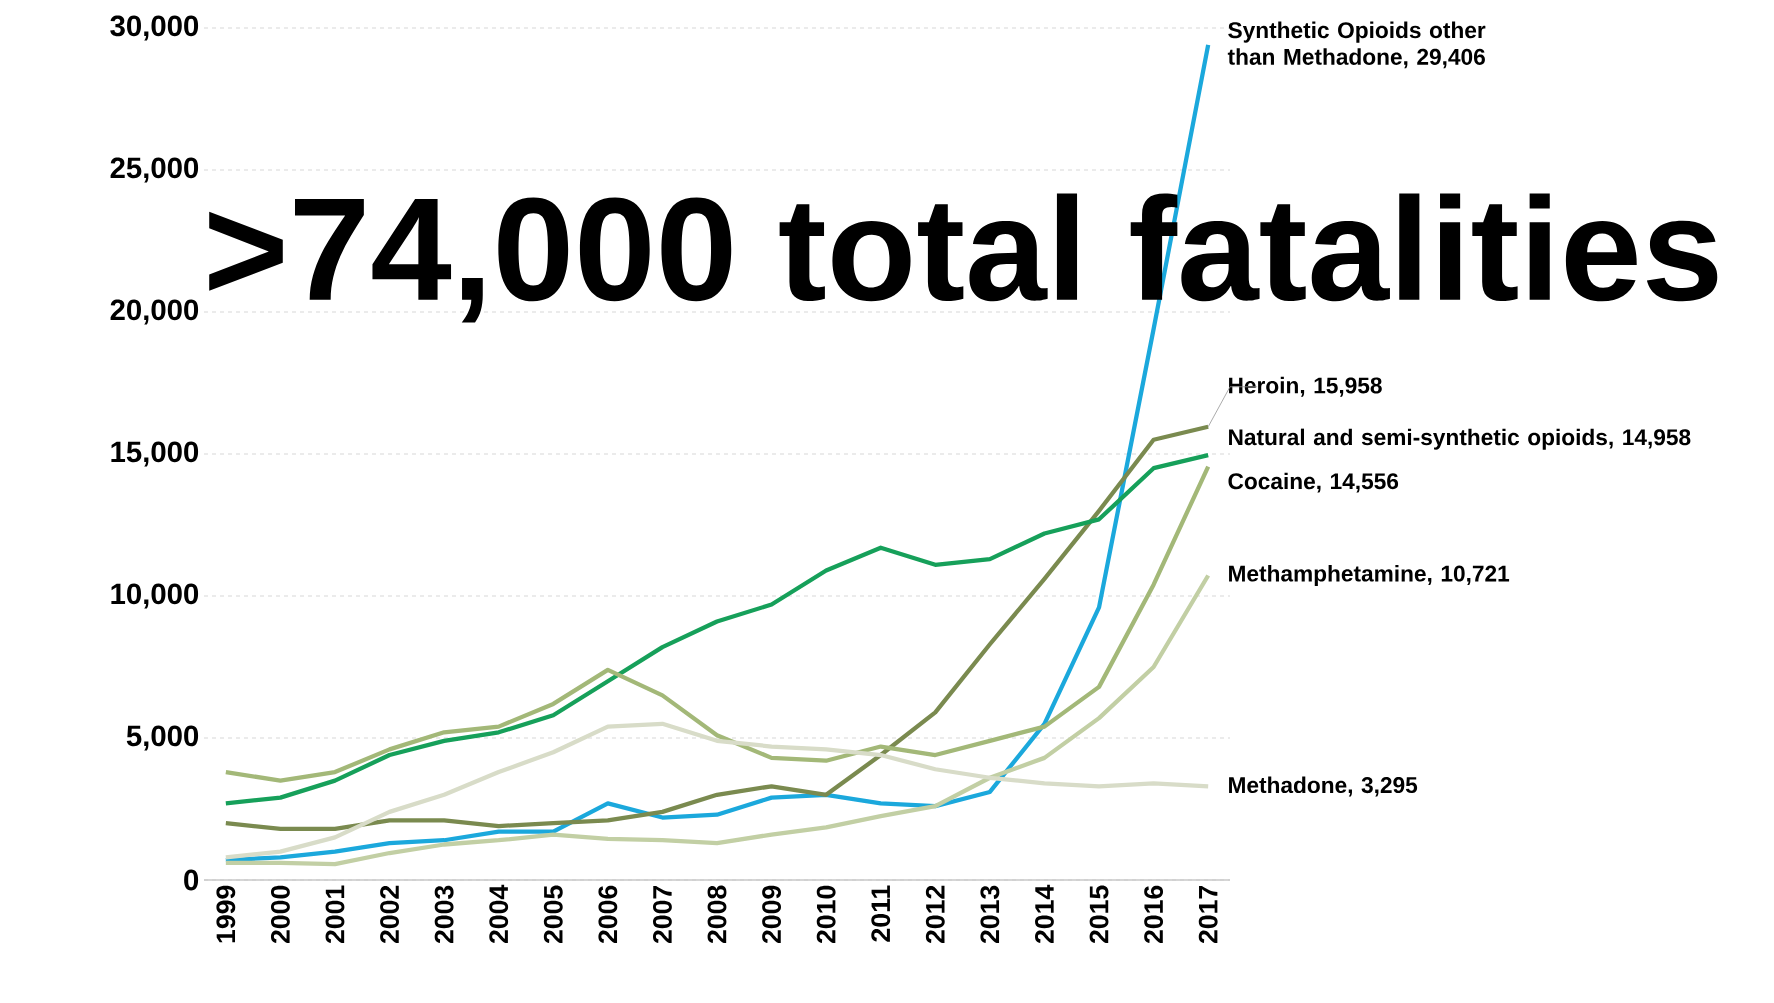 The height and width of the screenshot is (1003, 1774). What do you see at coordinates (1305, 386) in the screenshot?
I see `series-label: Heroin, 15,958` at bounding box center [1305, 386].